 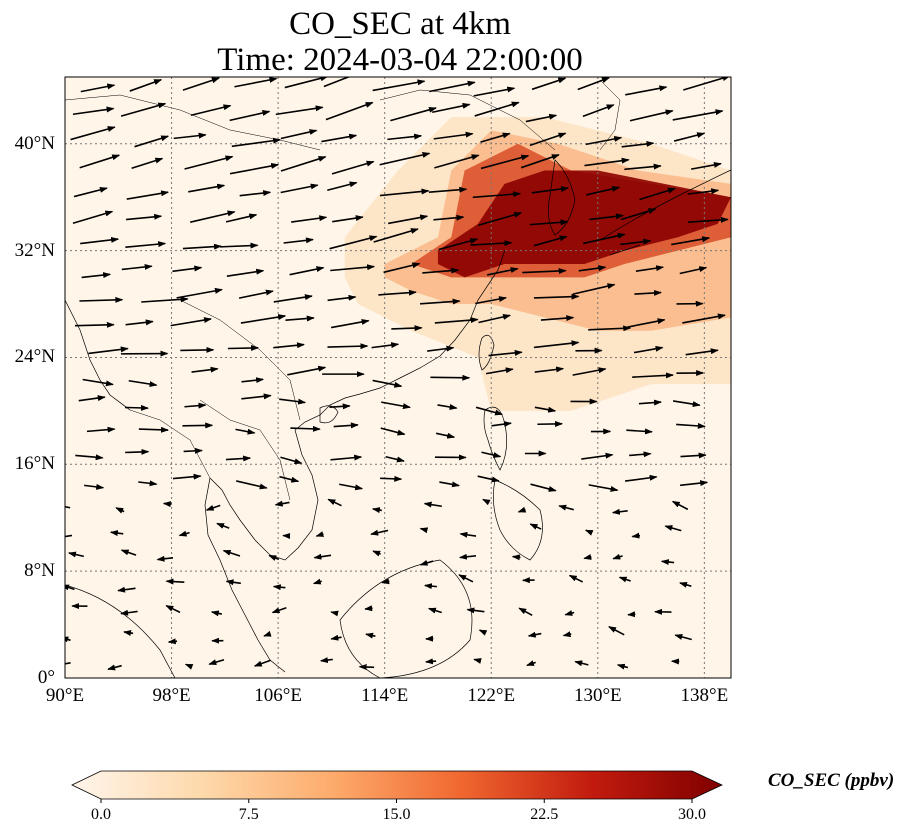 What do you see at coordinates (544, 814) in the screenshot?
I see `colorbar-tick-label: 22.5` at bounding box center [544, 814].